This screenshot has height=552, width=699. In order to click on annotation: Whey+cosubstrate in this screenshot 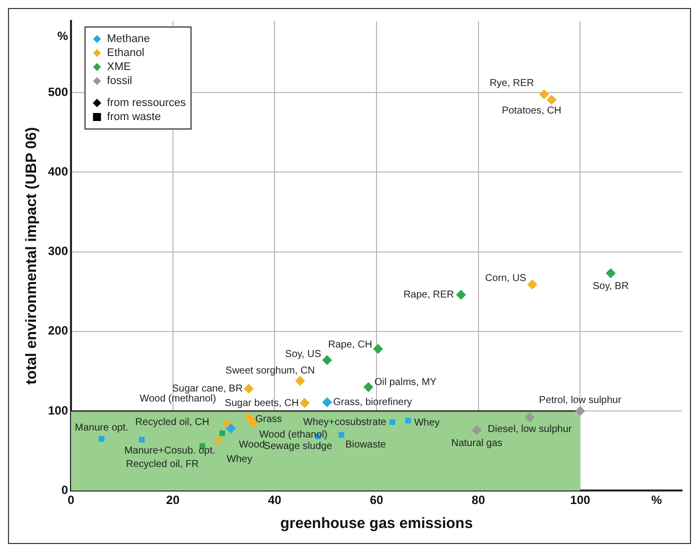, I will do `click(345, 422)`.